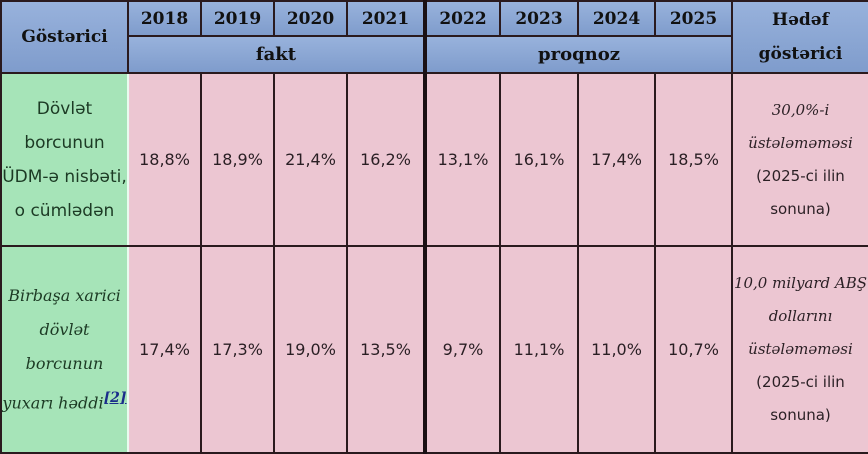 The height and width of the screenshot is (454, 868). What do you see at coordinates (539, 349) in the screenshot?
I see `value-cell: 11,1%` at bounding box center [539, 349].